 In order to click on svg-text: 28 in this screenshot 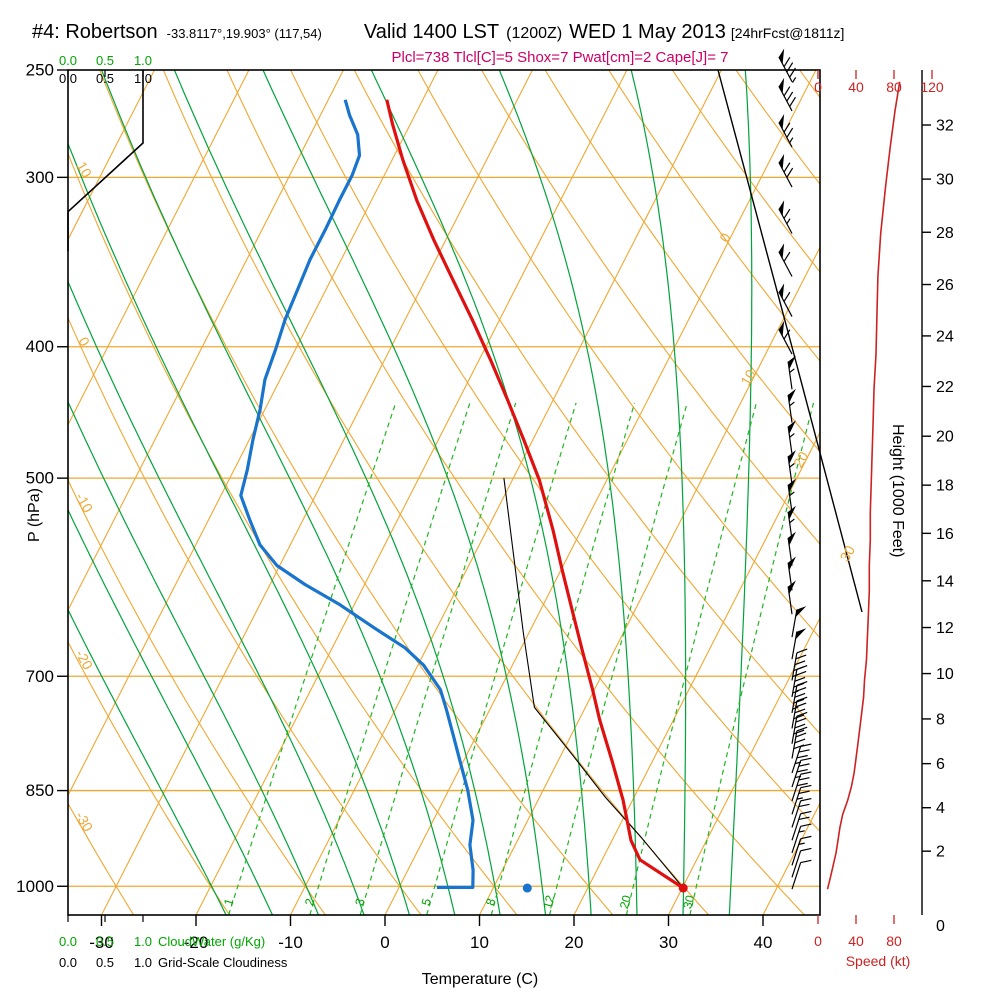, I will do `click(945, 233)`.